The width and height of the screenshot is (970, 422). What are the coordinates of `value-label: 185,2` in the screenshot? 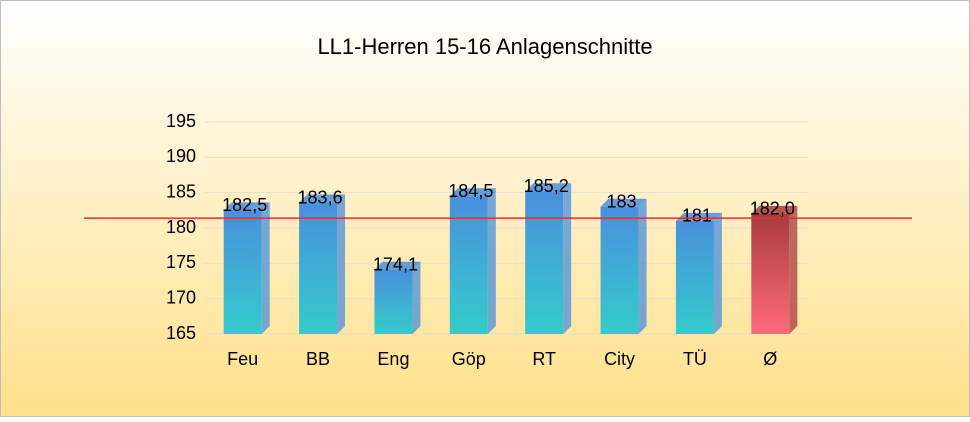 It's located at (546, 186).